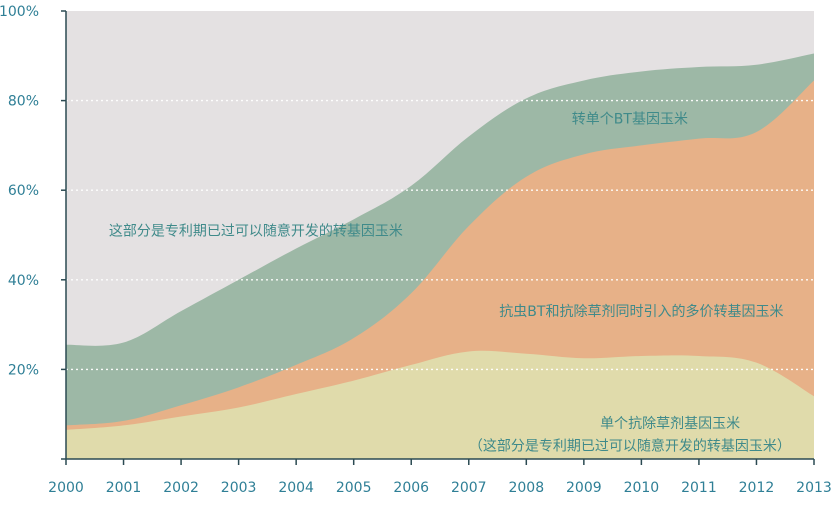  What do you see at coordinates (814, 488) in the screenshot?
I see `x-tick-label: 2013` at bounding box center [814, 488].